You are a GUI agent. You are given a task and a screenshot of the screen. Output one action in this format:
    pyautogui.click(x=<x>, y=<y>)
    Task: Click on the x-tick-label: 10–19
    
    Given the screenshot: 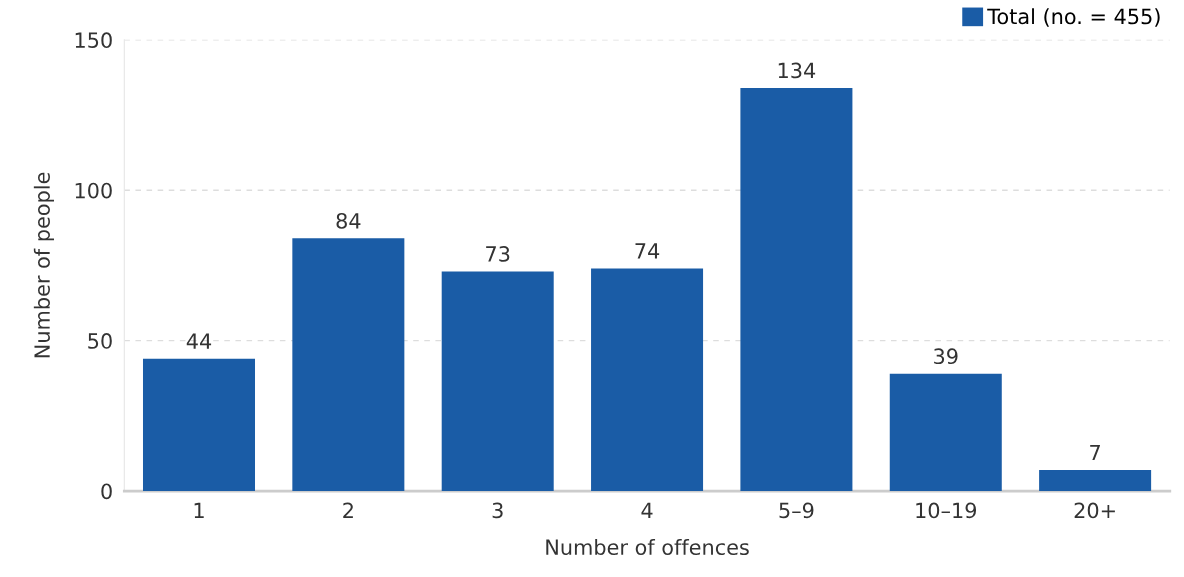 What is the action you would take?
    pyautogui.click(x=946, y=510)
    